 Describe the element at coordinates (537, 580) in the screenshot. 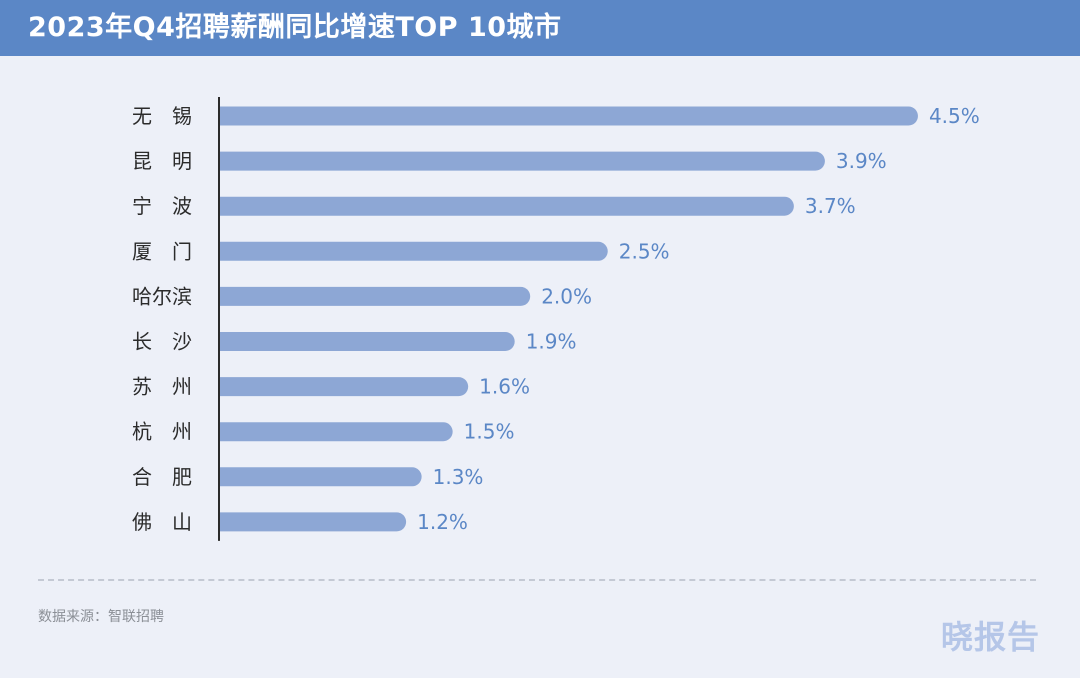

I see `footer-divider` at that location.